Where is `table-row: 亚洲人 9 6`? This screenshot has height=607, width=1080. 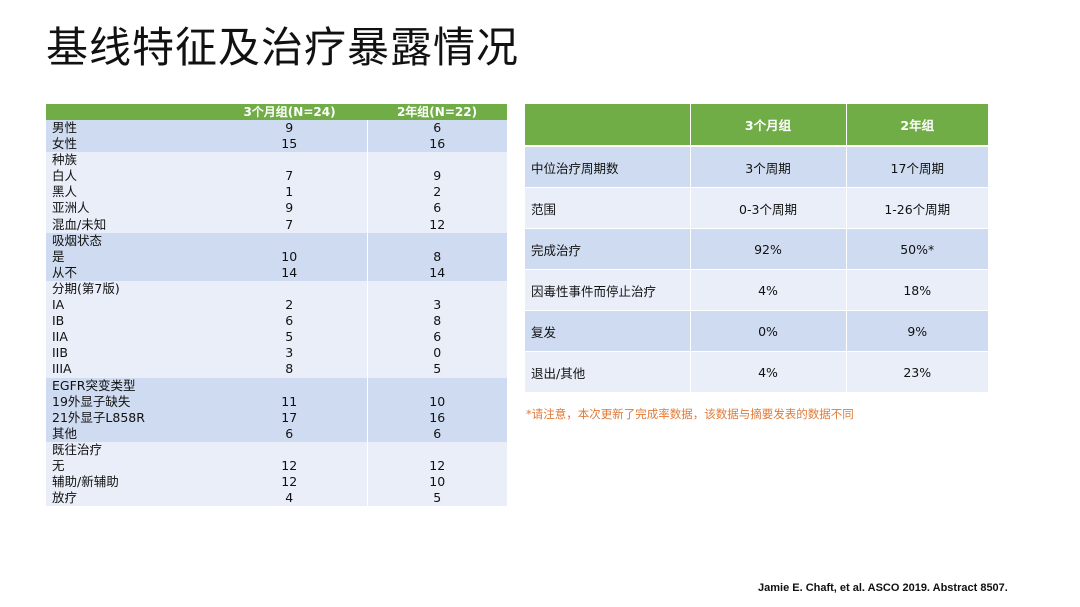
table-row: 亚洲人 9 6 is located at coordinates (276, 208).